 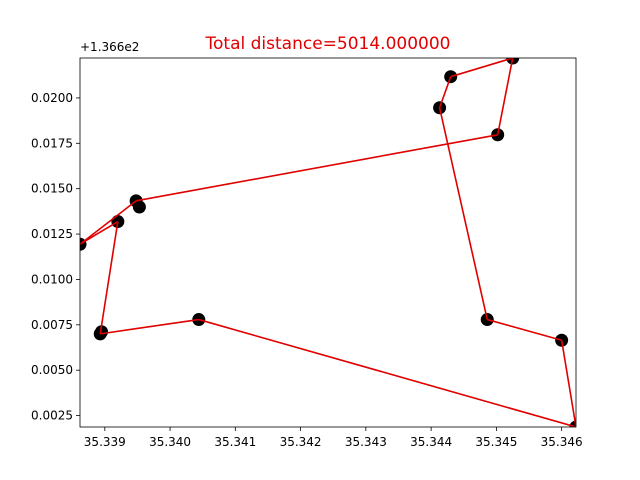 I want to click on y-axis-offset-label: +1.366e2, so click(x=109, y=47).